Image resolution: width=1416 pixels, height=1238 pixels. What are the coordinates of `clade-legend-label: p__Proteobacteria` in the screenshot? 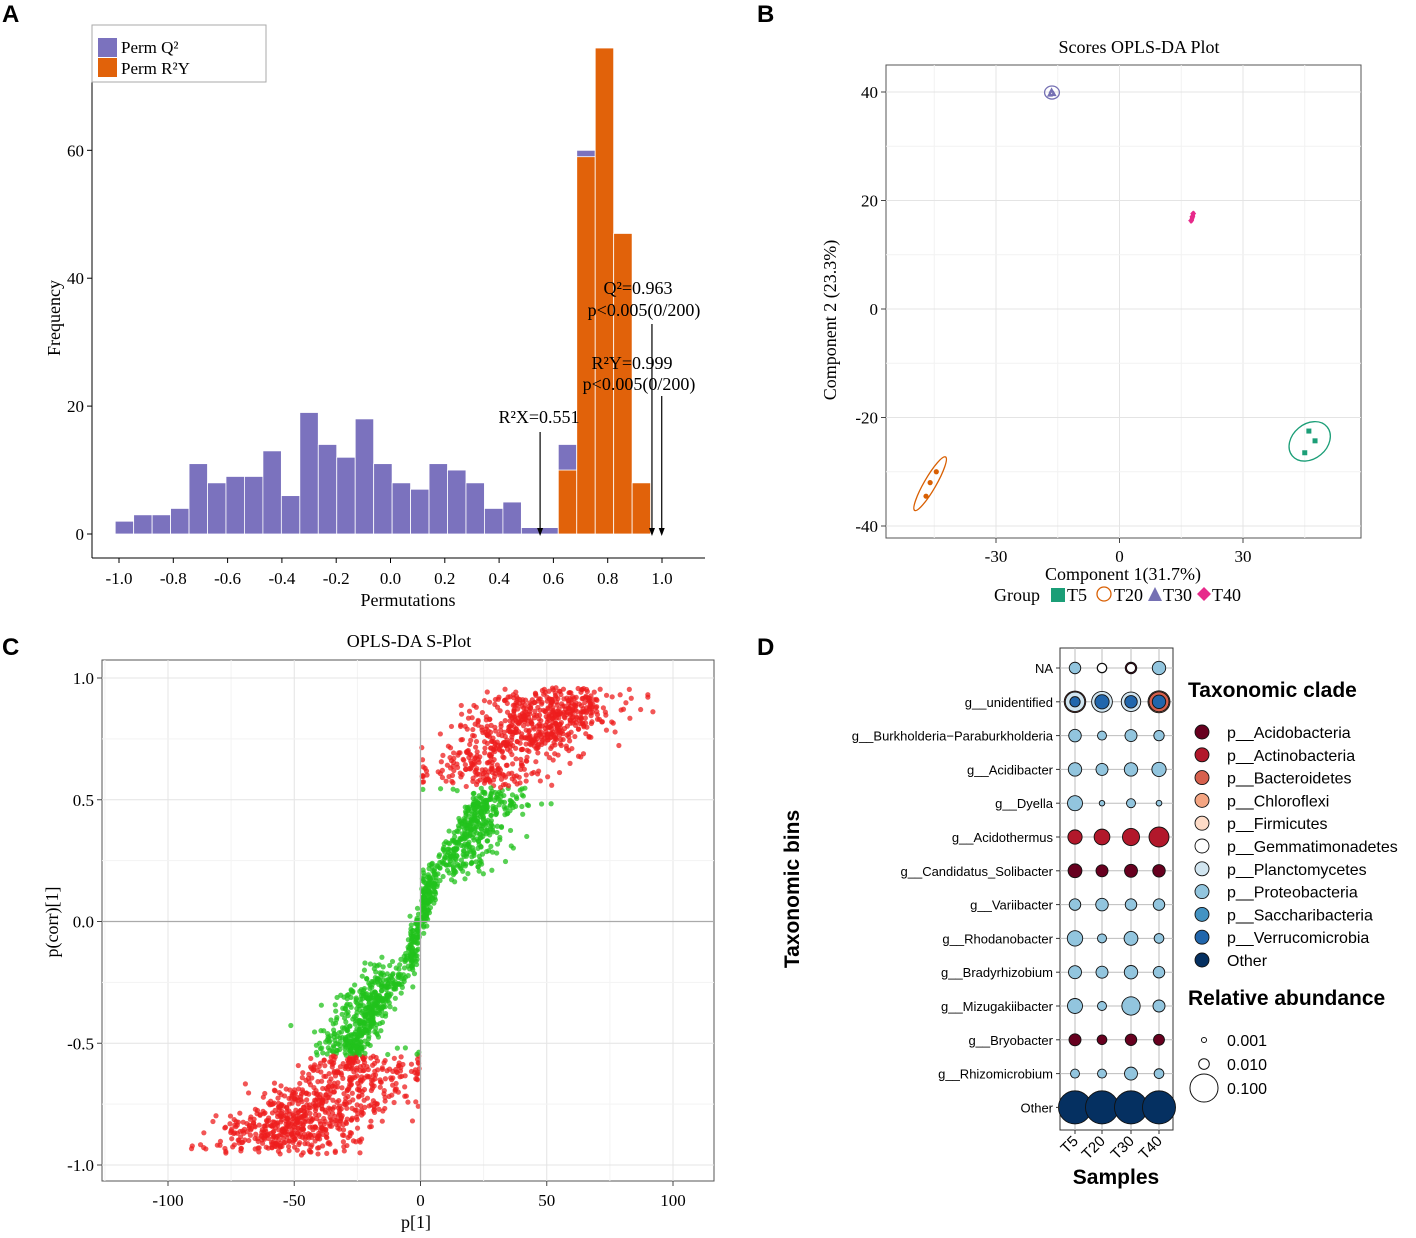 It's located at (1292, 893).